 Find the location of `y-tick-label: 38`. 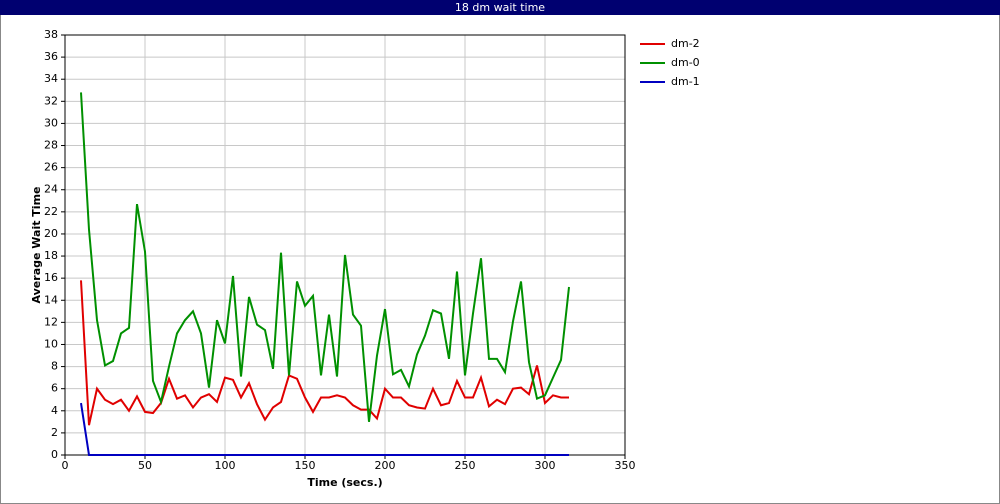

y-tick-label: 38 is located at coordinates (51, 34).